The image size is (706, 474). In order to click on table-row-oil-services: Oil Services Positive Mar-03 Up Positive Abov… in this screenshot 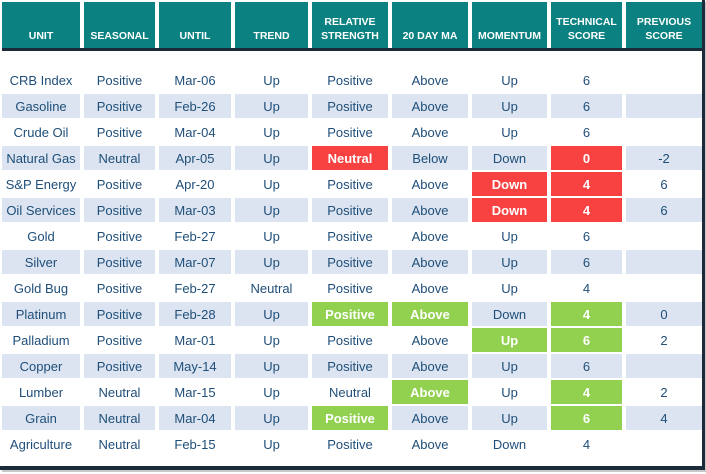, I will do `click(352, 210)`.